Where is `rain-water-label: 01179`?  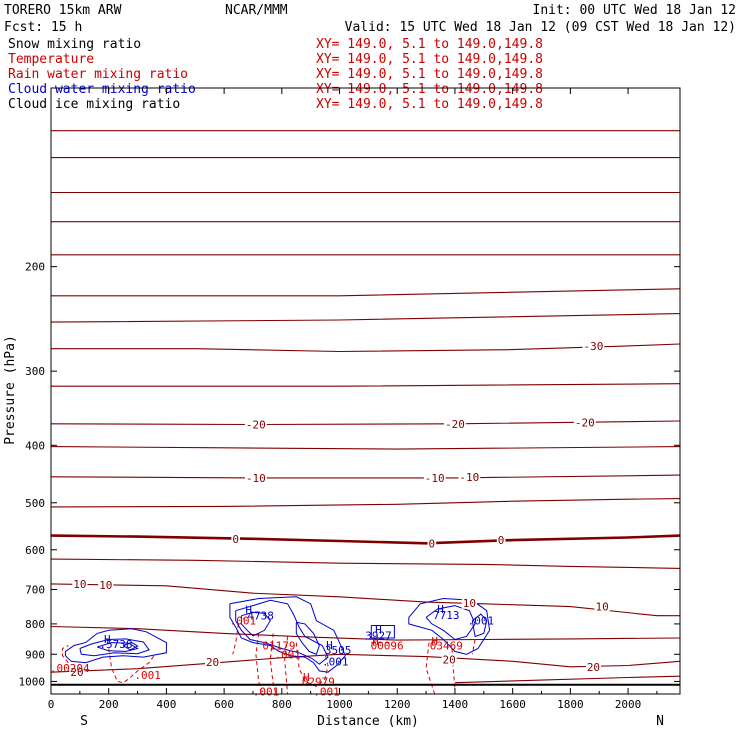
rain-water-label: 01179 is located at coordinates (278, 646).